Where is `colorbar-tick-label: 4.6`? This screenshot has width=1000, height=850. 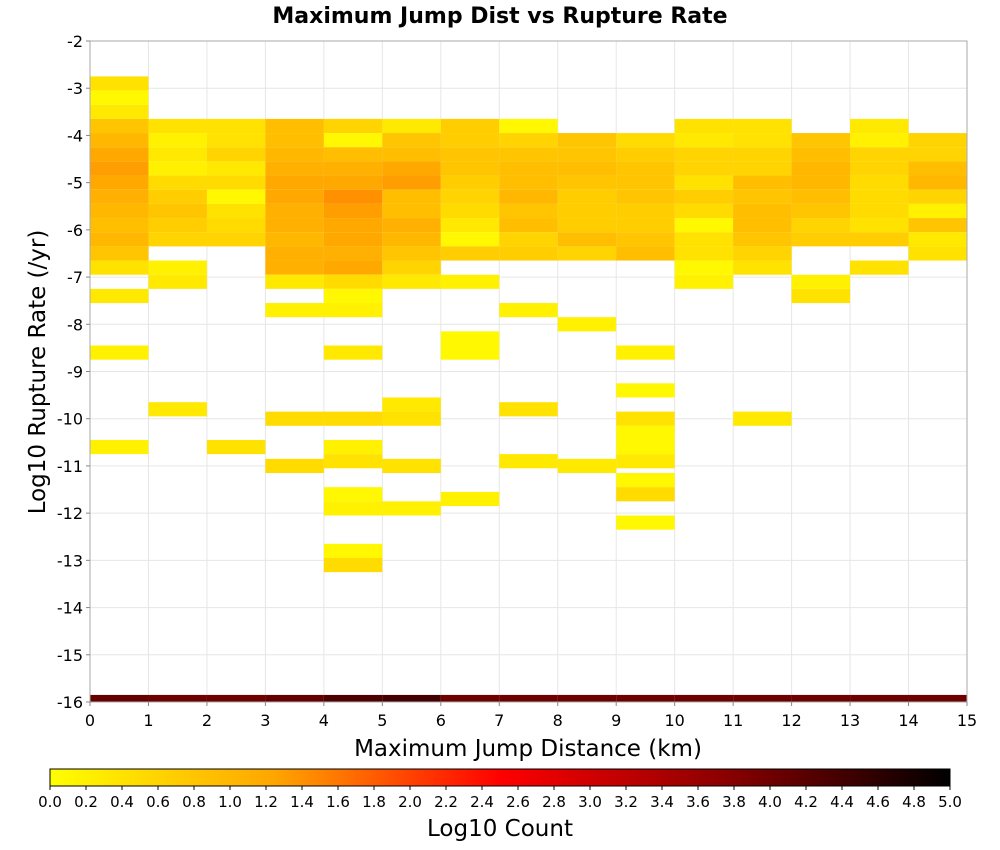
colorbar-tick-label: 4.6 is located at coordinates (878, 802).